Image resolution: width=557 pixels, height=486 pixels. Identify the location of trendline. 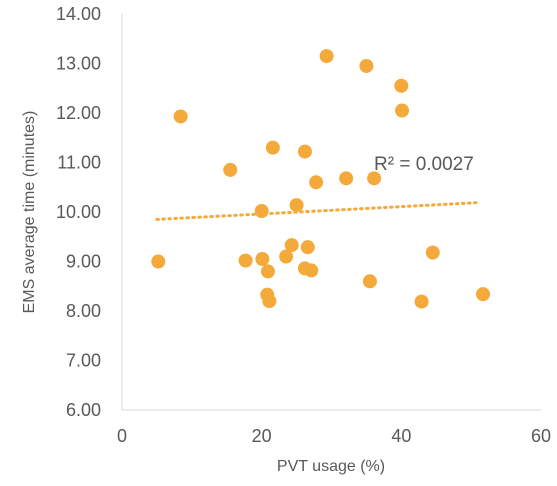
(317, 211).